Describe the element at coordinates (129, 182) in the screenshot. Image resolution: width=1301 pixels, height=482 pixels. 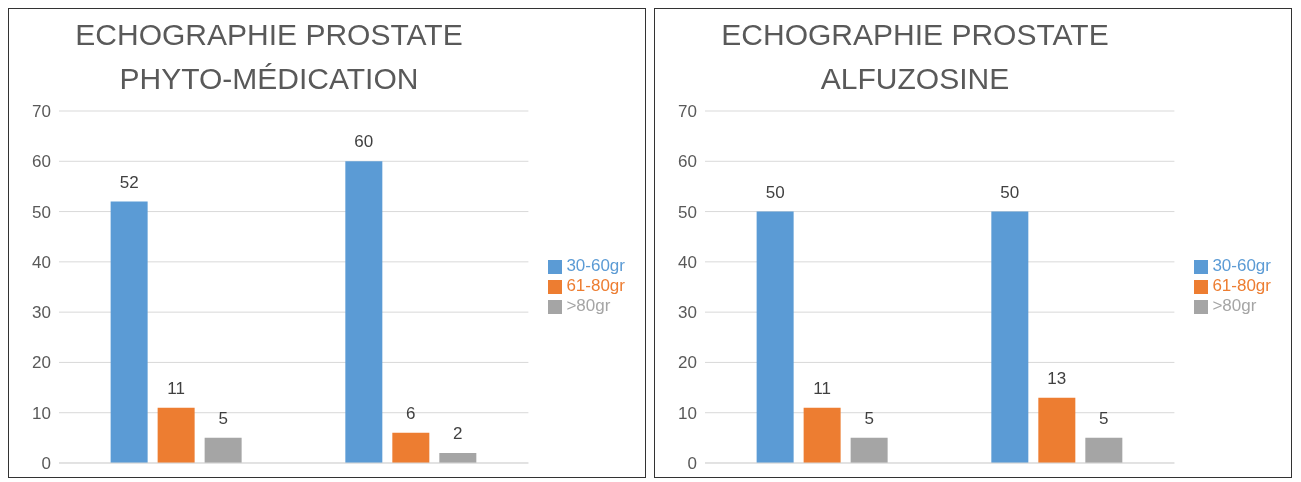
I see `data-label: 52` at that location.